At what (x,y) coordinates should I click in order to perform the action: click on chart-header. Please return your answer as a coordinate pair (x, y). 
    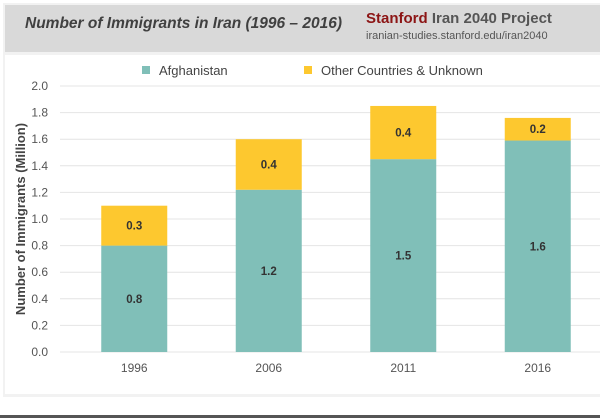
    Looking at the image, I should click on (302, 28).